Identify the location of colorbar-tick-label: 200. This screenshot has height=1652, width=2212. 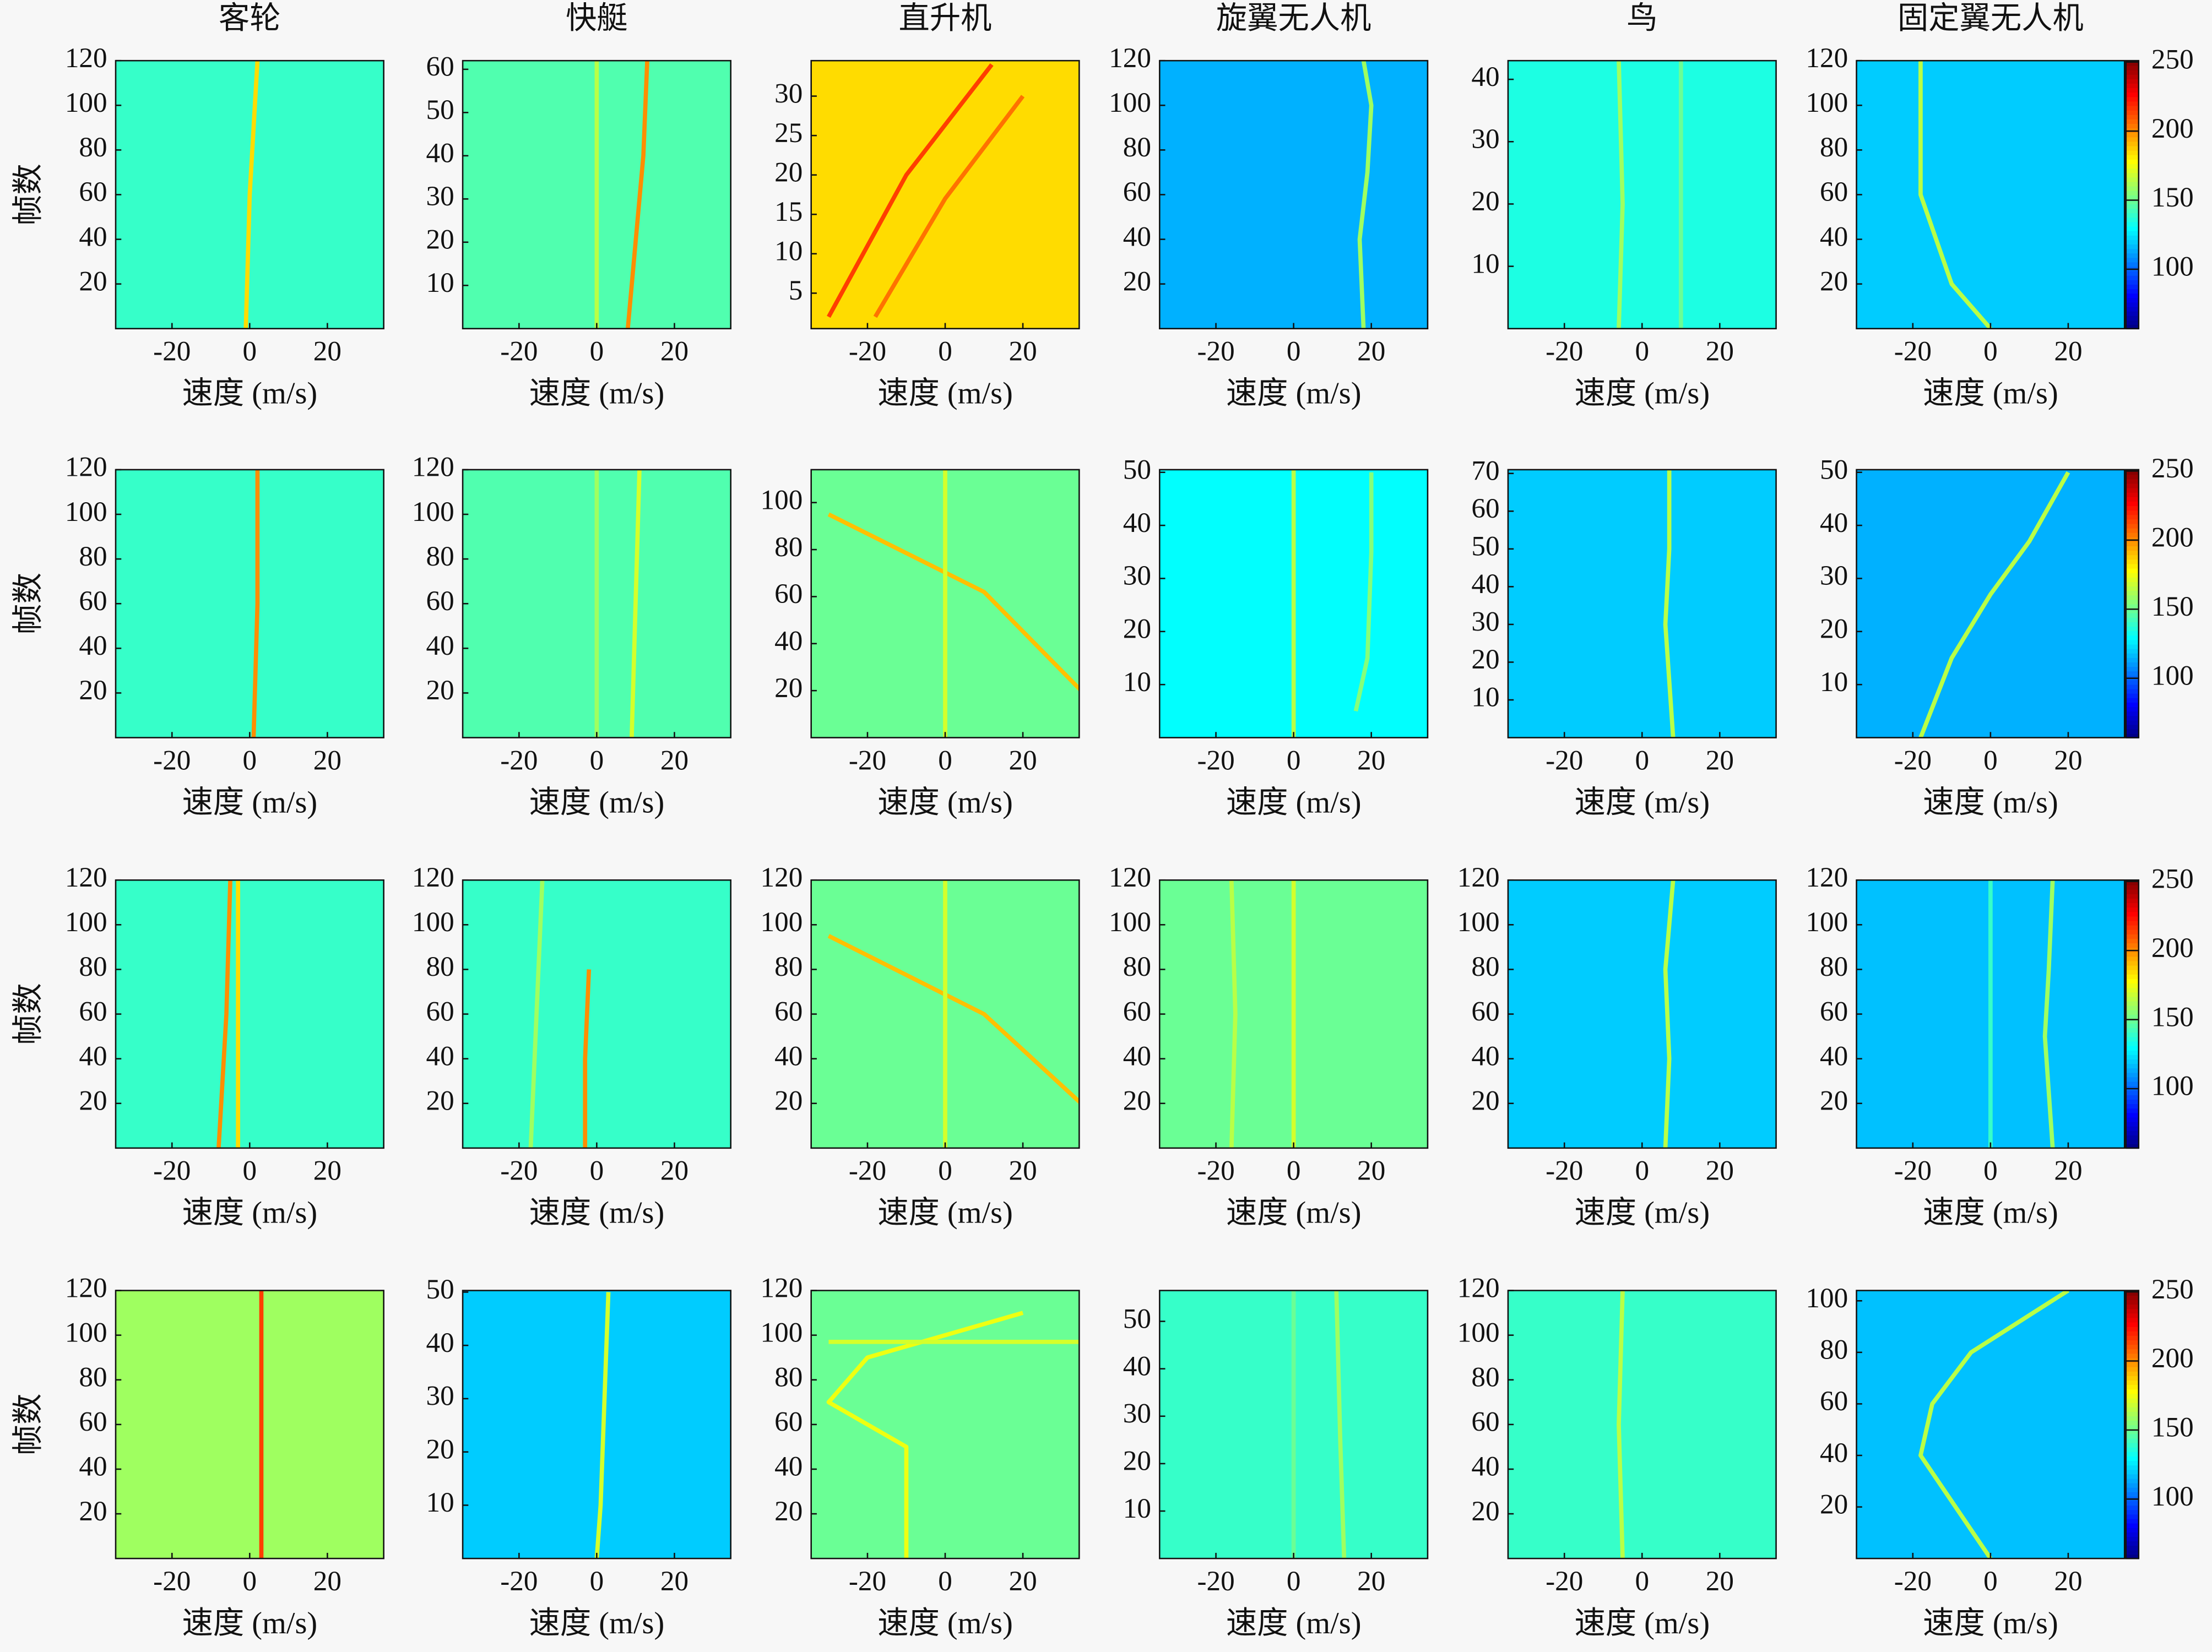
(2172, 128).